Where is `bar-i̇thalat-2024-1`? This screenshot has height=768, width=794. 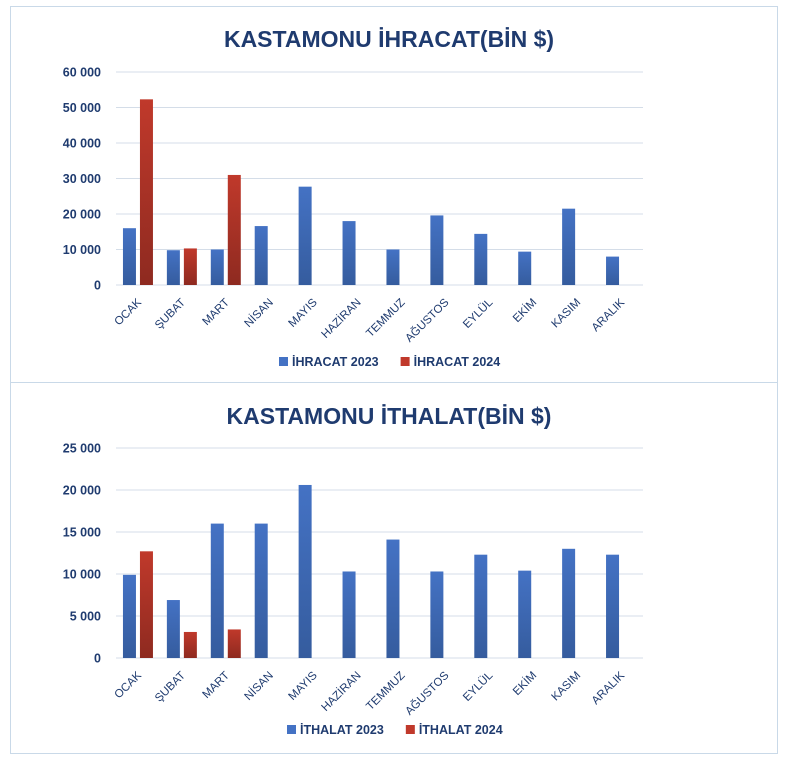 bar-i̇thalat-2024-1 is located at coordinates (190, 644).